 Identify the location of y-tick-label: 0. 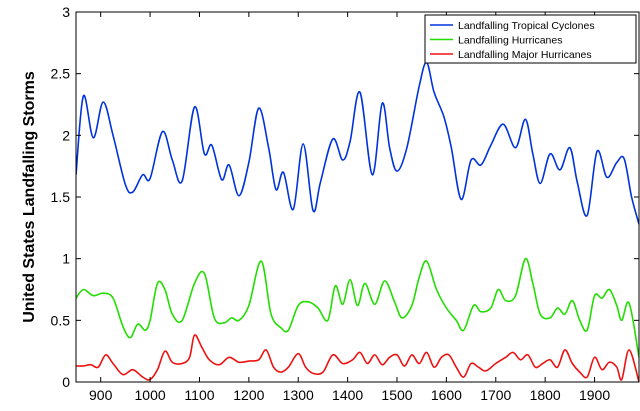
(66, 382).